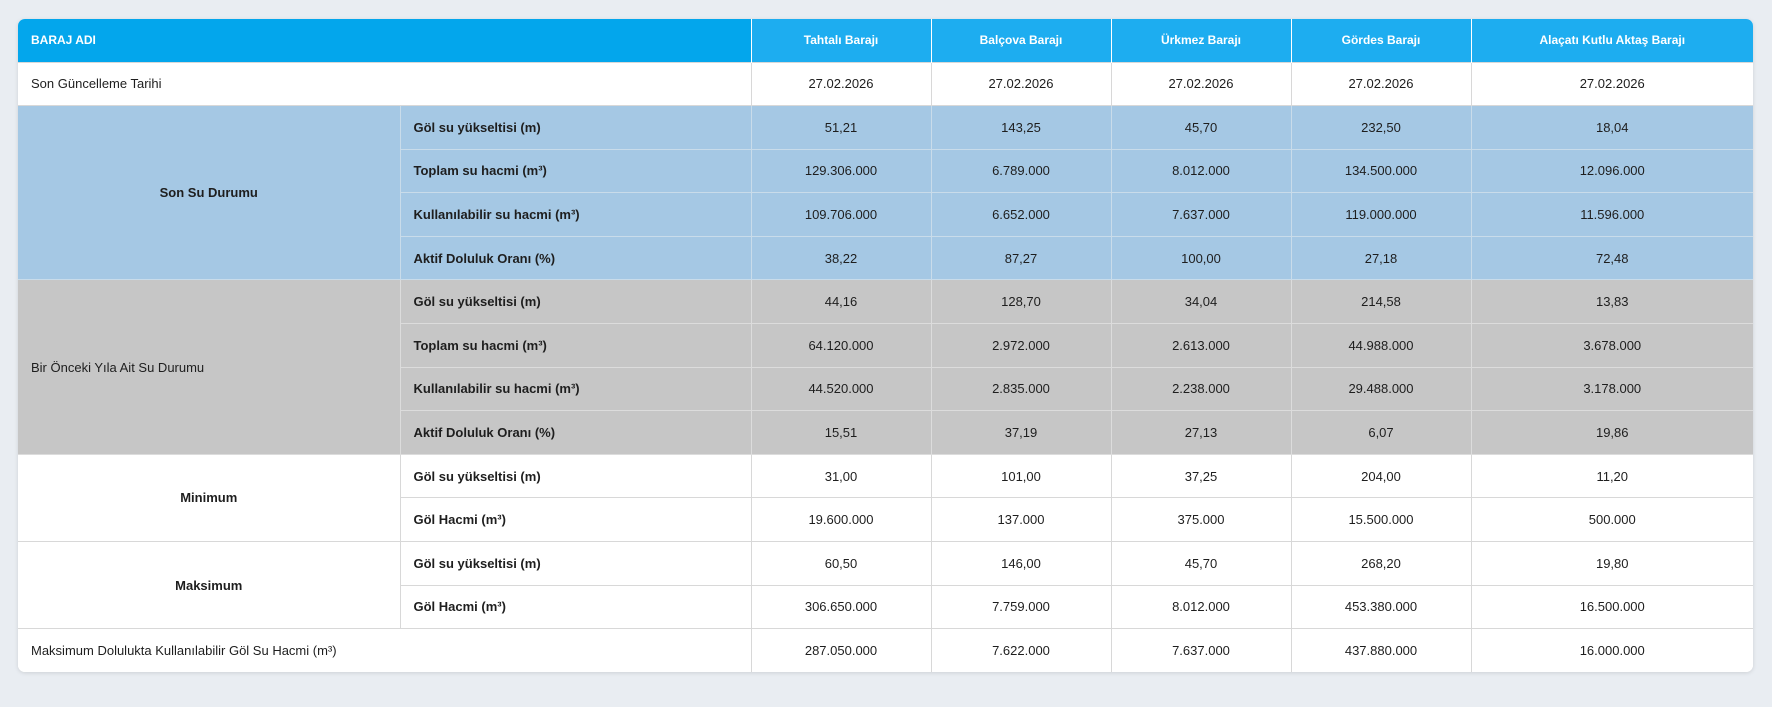 The height and width of the screenshot is (707, 1772). What do you see at coordinates (841, 302) in the screenshot?
I see `value-cell: 44,16` at bounding box center [841, 302].